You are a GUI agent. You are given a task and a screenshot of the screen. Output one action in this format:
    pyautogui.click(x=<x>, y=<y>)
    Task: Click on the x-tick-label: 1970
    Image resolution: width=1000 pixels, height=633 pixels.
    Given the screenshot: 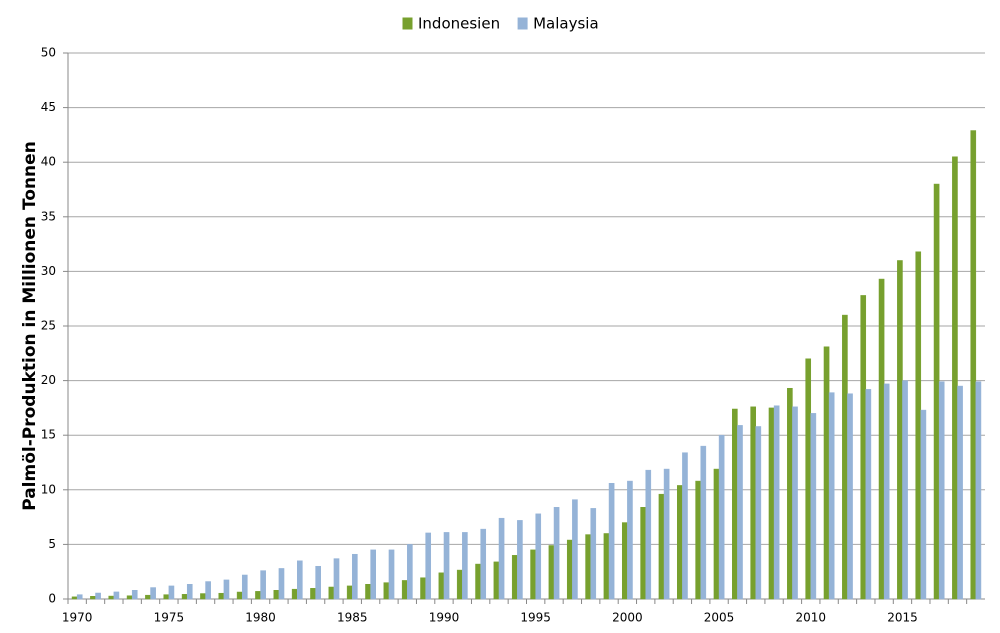 What is the action you would take?
    pyautogui.click(x=77, y=618)
    